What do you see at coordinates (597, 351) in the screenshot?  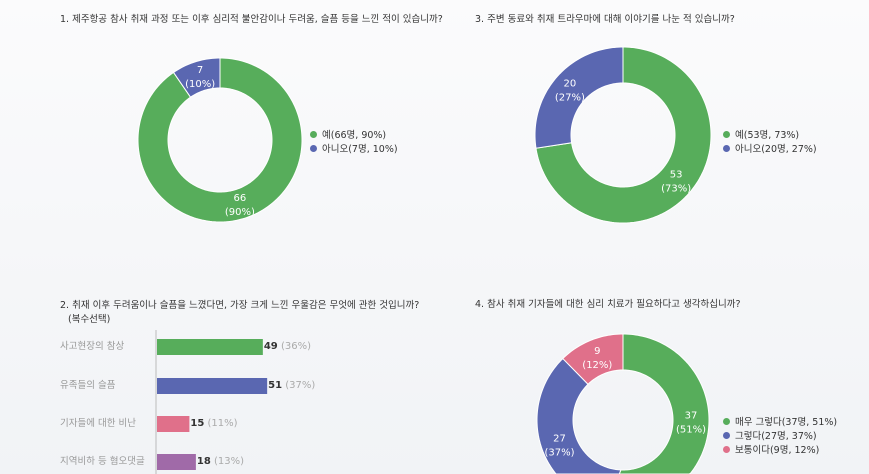 I see `chart3-slice-value-2: 9` at bounding box center [597, 351].